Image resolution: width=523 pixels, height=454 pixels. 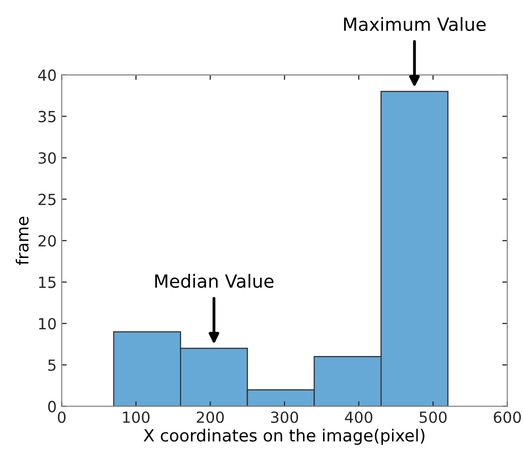 What do you see at coordinates (47, 158) in the screenshot?
I see `y-tick-label: 30` at bounding box center [47, 158].